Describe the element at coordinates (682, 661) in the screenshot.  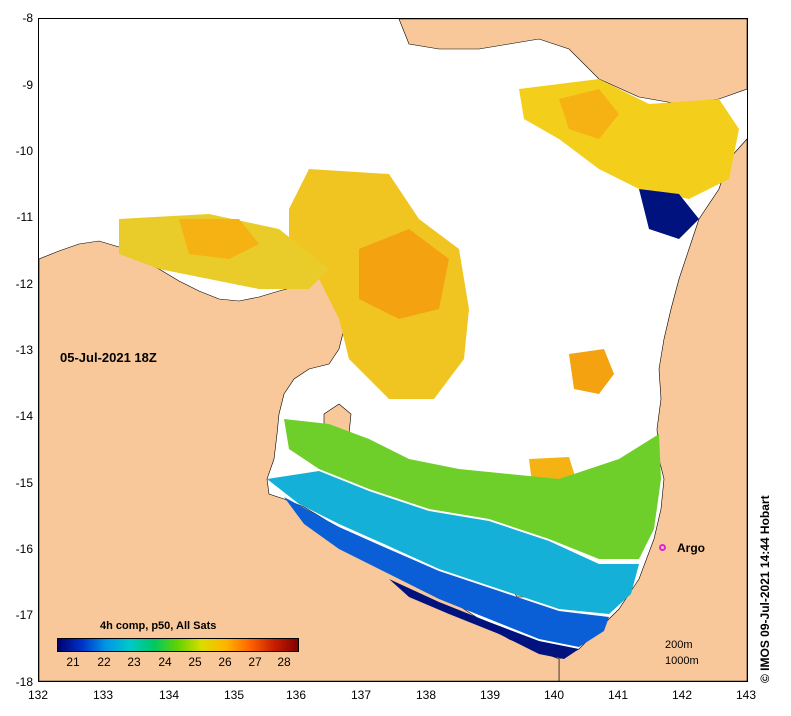
I see `scale-label-1000m: 1000m` at that location.